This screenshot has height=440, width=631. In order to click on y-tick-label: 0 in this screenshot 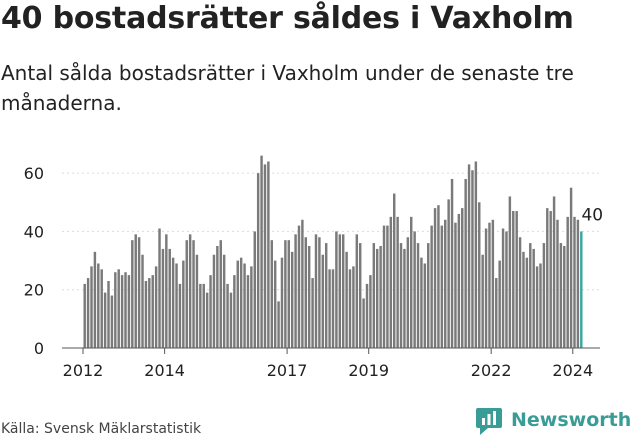, I will do `click(39, 348)`.